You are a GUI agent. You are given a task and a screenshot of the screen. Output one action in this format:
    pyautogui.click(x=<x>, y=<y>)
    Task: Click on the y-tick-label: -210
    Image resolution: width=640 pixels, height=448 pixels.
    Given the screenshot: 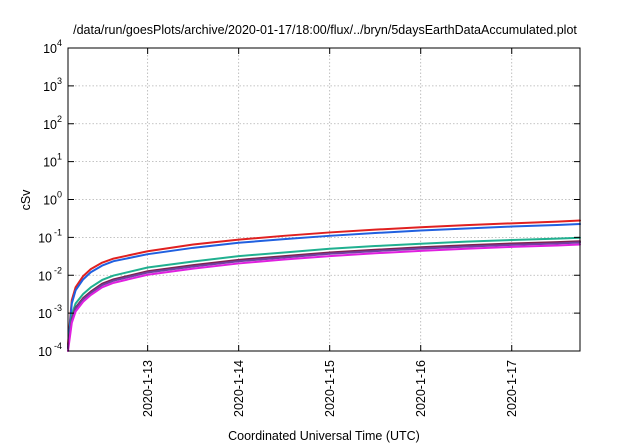 What is the action you would take?
    pyautogui.click(x=50, y=274)
    